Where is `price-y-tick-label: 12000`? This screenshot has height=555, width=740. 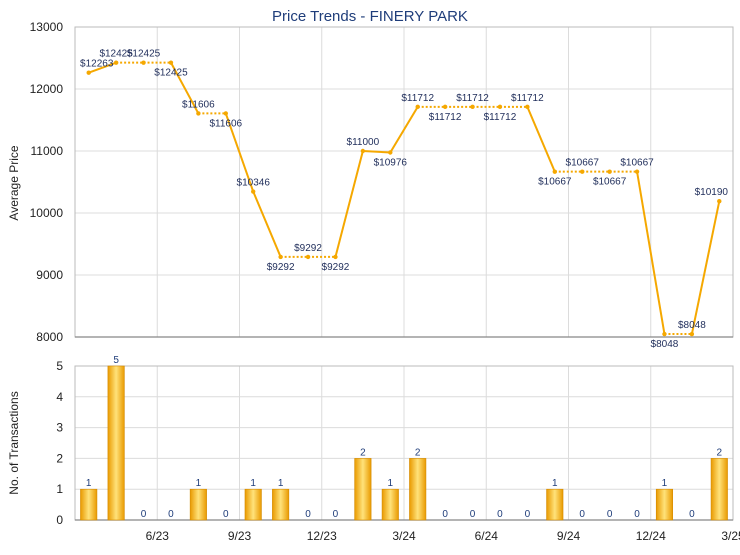
price-y-tick-label: 12000 is located at coordinates (47, 89).